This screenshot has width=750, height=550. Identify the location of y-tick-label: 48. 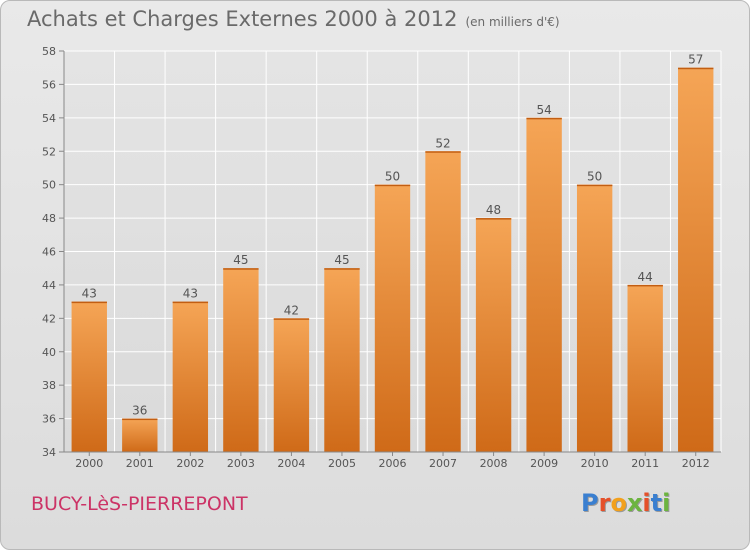
(49, 218).